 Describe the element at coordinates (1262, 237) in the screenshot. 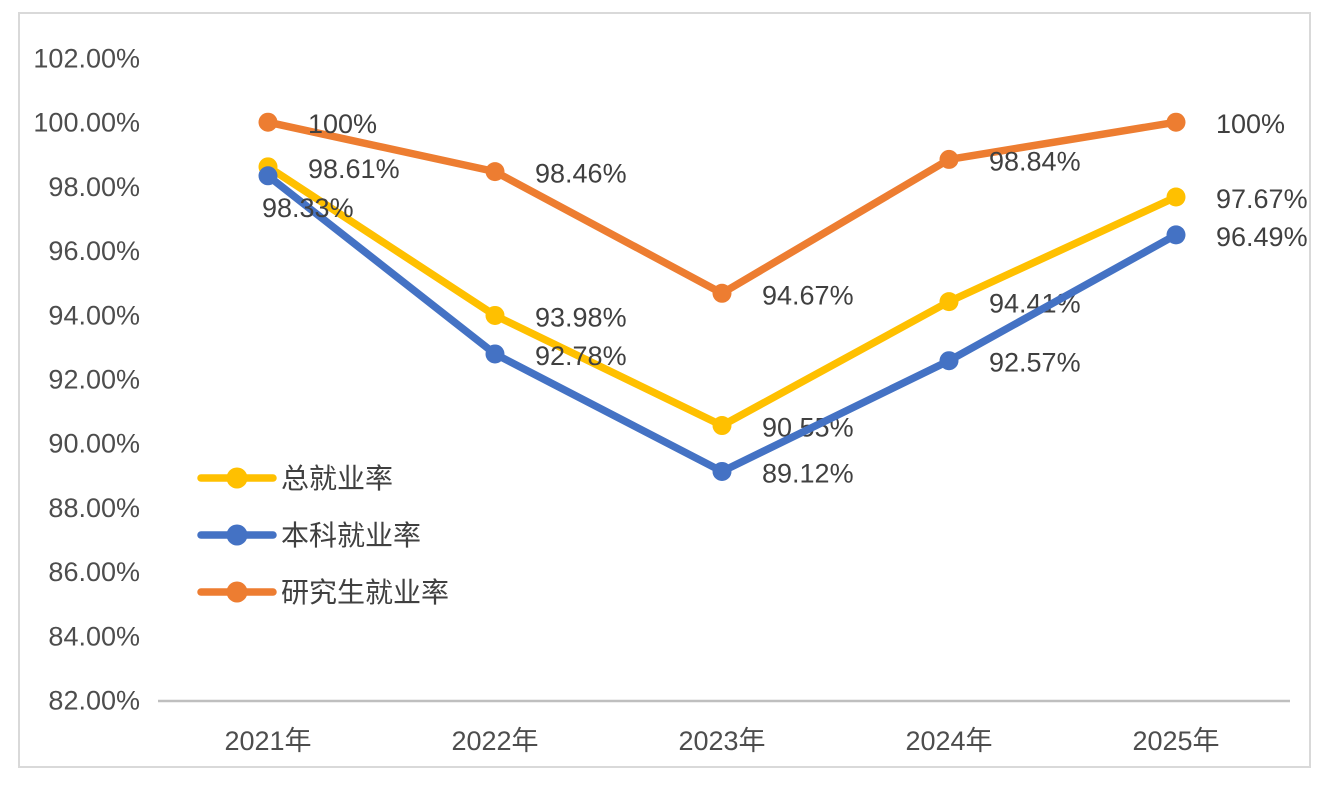

I see `data-label-undergraduate-employment-rate: 96.49%` at that location.